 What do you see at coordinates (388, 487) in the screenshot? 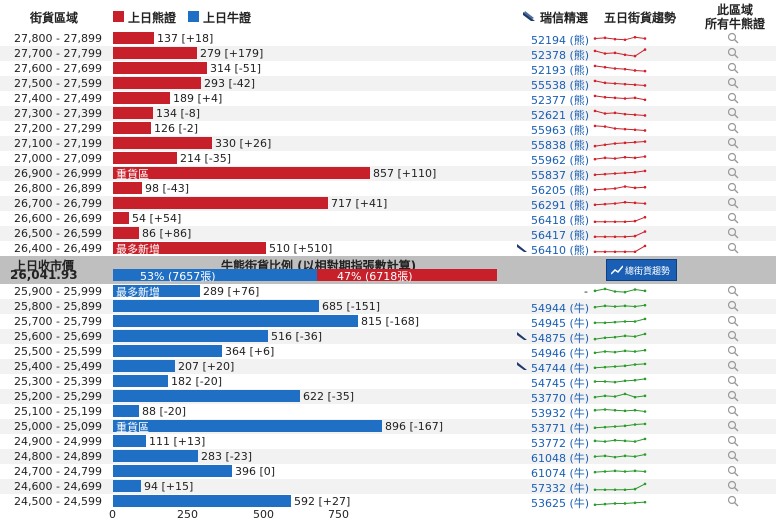
I see `table-row: 24,600 - 24,699 94 [+15] 57332 (牛)` at bounding box center [388, 487].